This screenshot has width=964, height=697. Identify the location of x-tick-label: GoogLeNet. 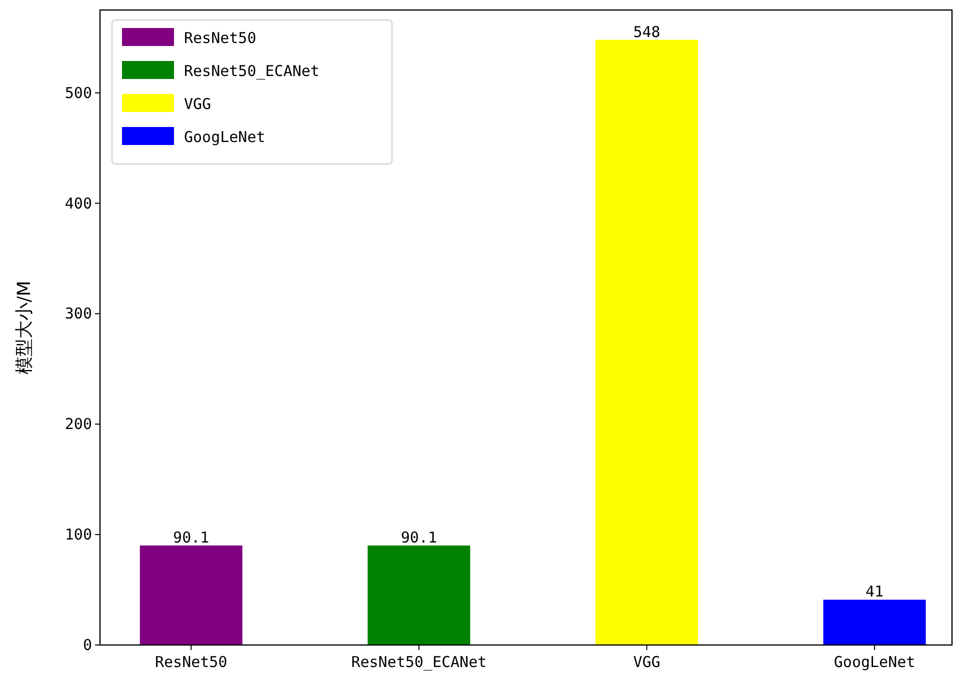
(875, 662).